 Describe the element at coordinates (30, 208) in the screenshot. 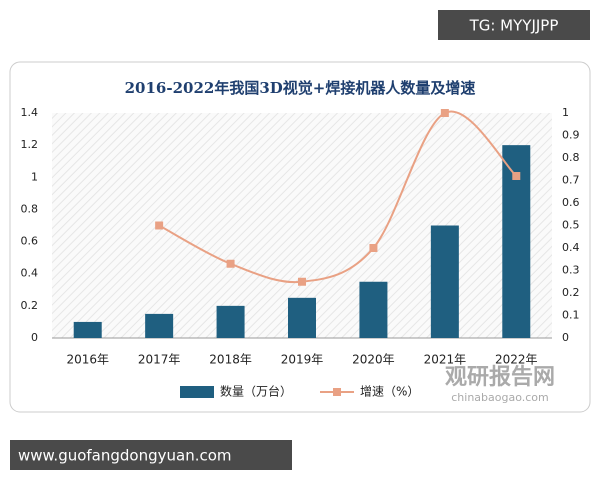

I see `y-tick-label: 0.8` at that location.